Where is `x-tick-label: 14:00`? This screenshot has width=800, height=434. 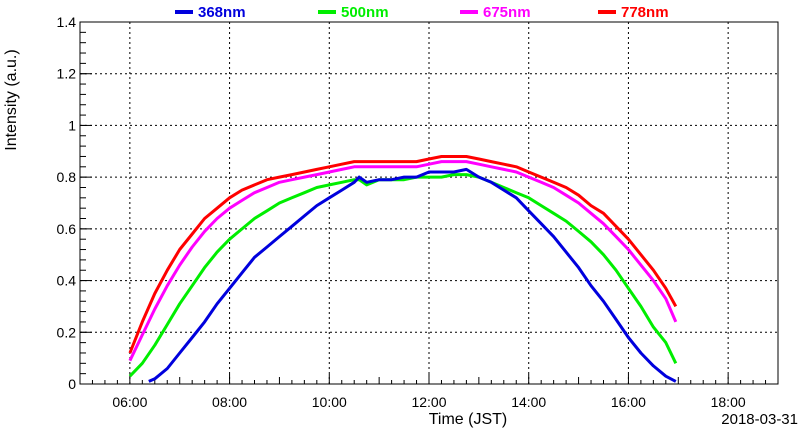 x-tick-label: 14:00 is located at coordinates (528, 402).